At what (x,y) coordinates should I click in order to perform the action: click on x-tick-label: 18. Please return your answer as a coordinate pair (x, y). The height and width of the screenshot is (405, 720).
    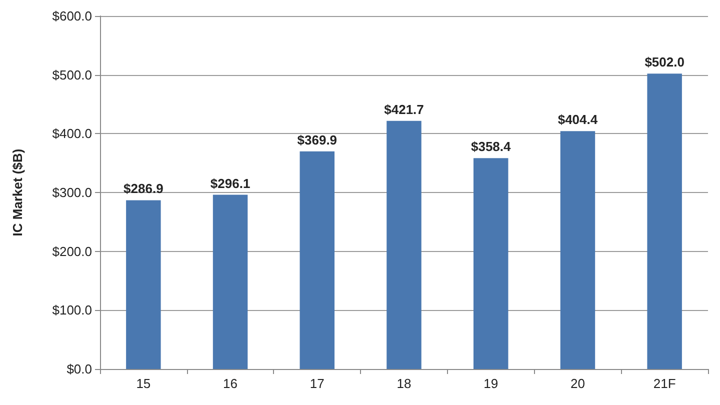
    Looking at the image, I should click on (404, 383).